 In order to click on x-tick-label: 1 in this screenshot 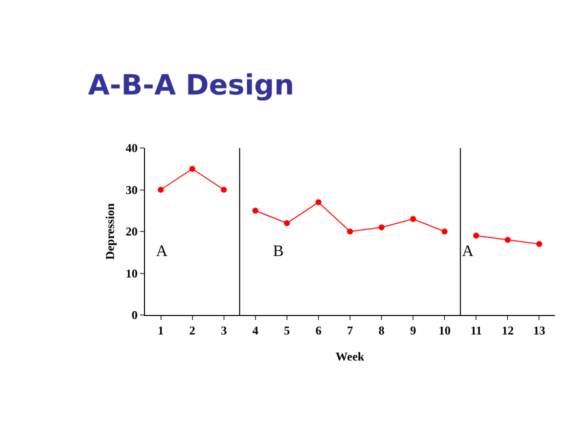, I will do `click(161, 330)`.